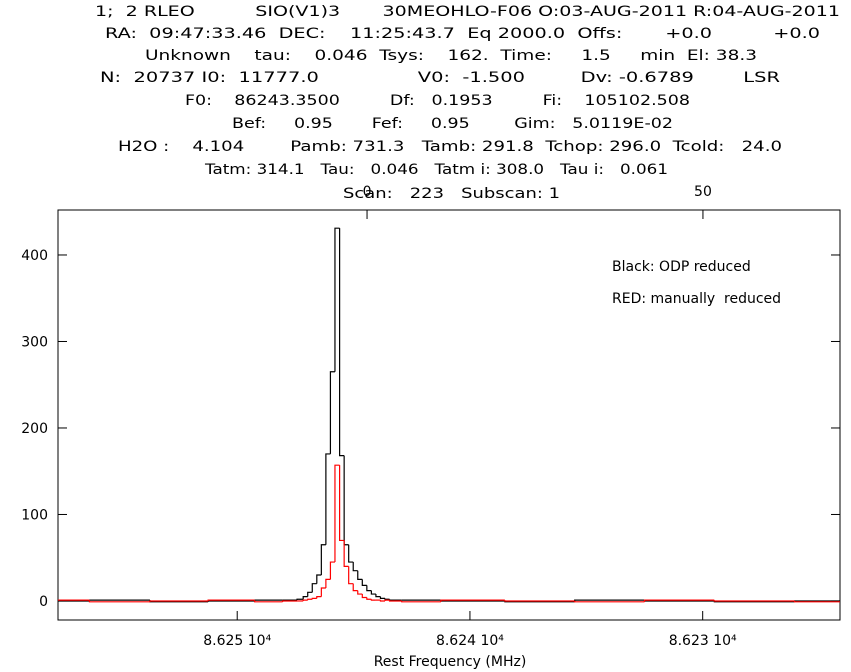 The height and width of the screenshot is (672, 851). Describe the element at coordinates (34, 515) in the screenshot. I see `y-tick-label: 100` at that location.